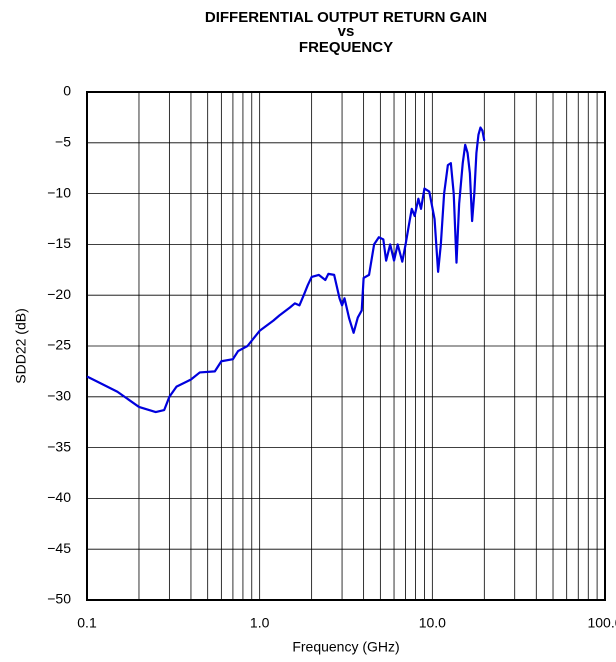  I want to click on x-axis-label: Frequency (GHz), so click(345, 647).